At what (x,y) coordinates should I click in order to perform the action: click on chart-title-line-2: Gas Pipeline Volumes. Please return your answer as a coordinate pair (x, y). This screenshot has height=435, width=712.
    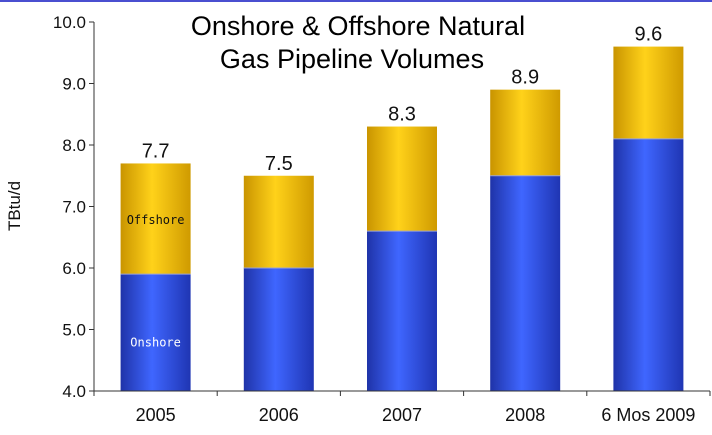
    Looking at the image, I should click on (352, 59).